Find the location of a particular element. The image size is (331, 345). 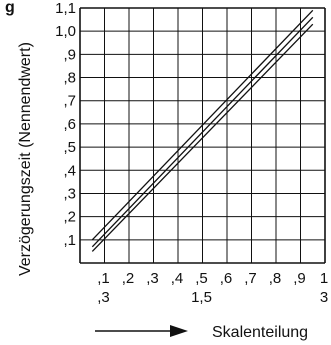

y-tick-label: ,5 is located at coordinates (69, 147).